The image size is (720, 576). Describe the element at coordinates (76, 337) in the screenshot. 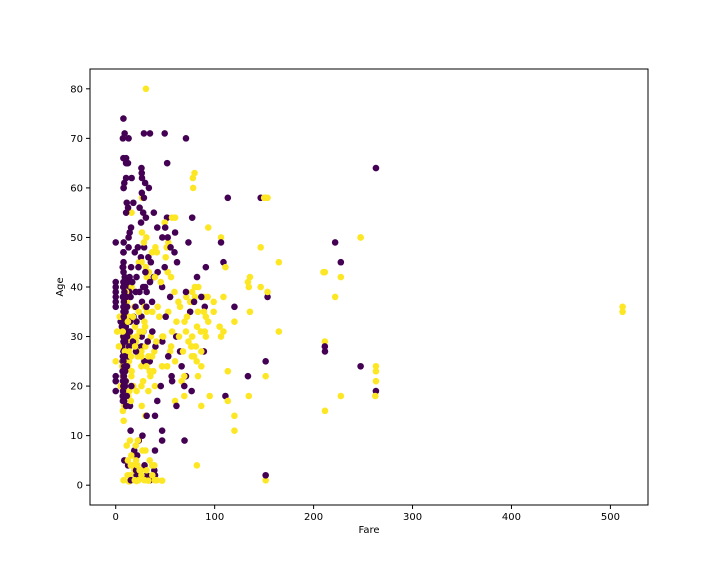

I see `y-tick-label: 30` at that location.